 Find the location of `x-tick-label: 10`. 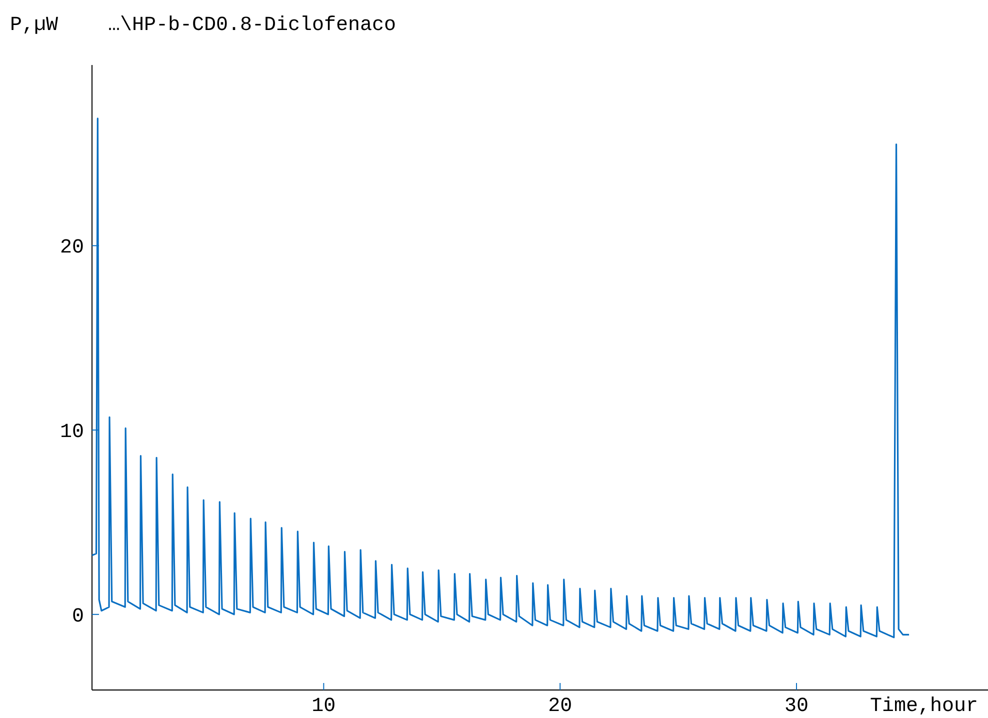

x-tick-label: 10 is located at coordinates (324, 706).